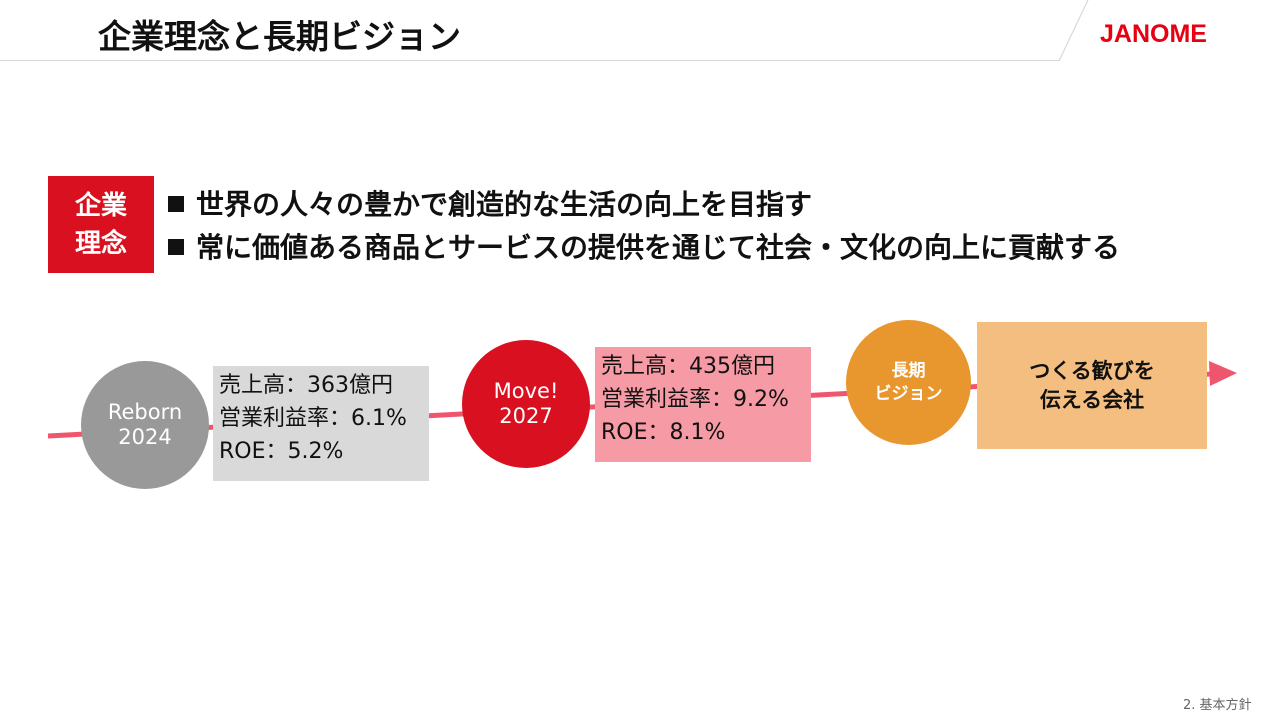 This screenshot has height=720, width=1280. I want to click on milestone-name: Reborn, so click(145, 412).